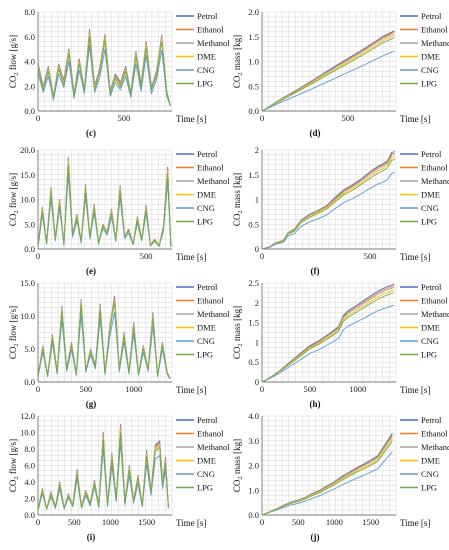 This screenshot has height=550, width=449. Describe the element at coordinates (91, 537) in the screenshot. I see `panel-label: (i)` at that location.